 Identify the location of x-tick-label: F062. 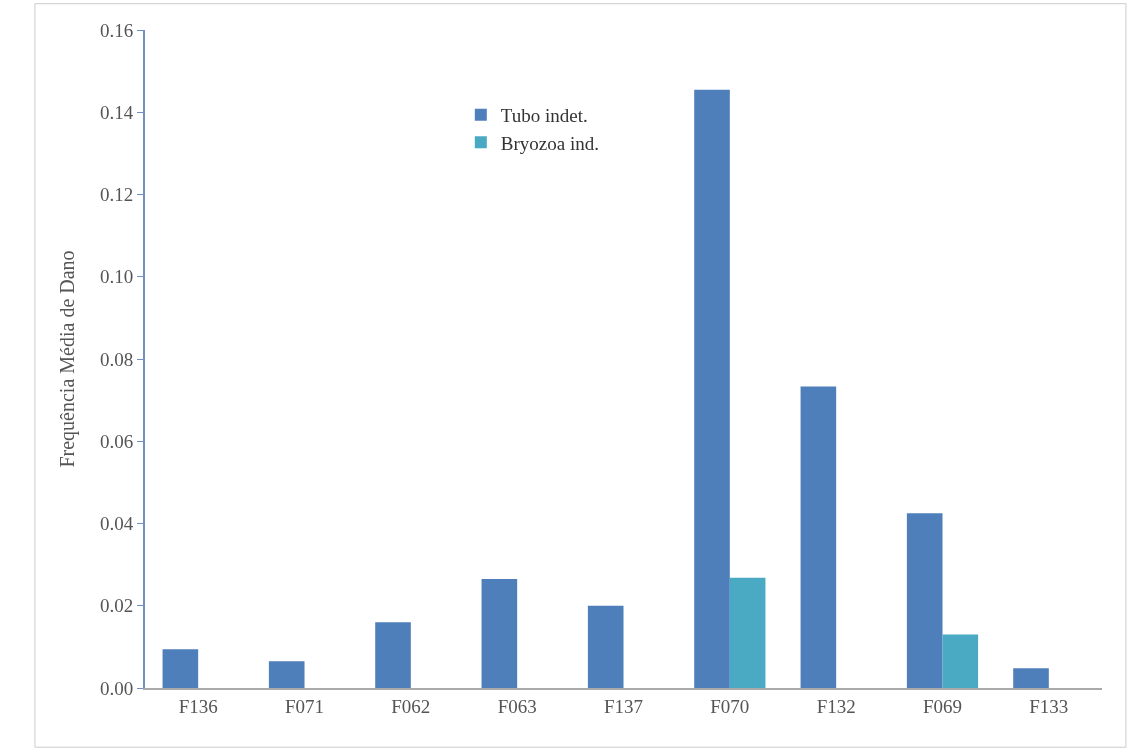
(411, 706).